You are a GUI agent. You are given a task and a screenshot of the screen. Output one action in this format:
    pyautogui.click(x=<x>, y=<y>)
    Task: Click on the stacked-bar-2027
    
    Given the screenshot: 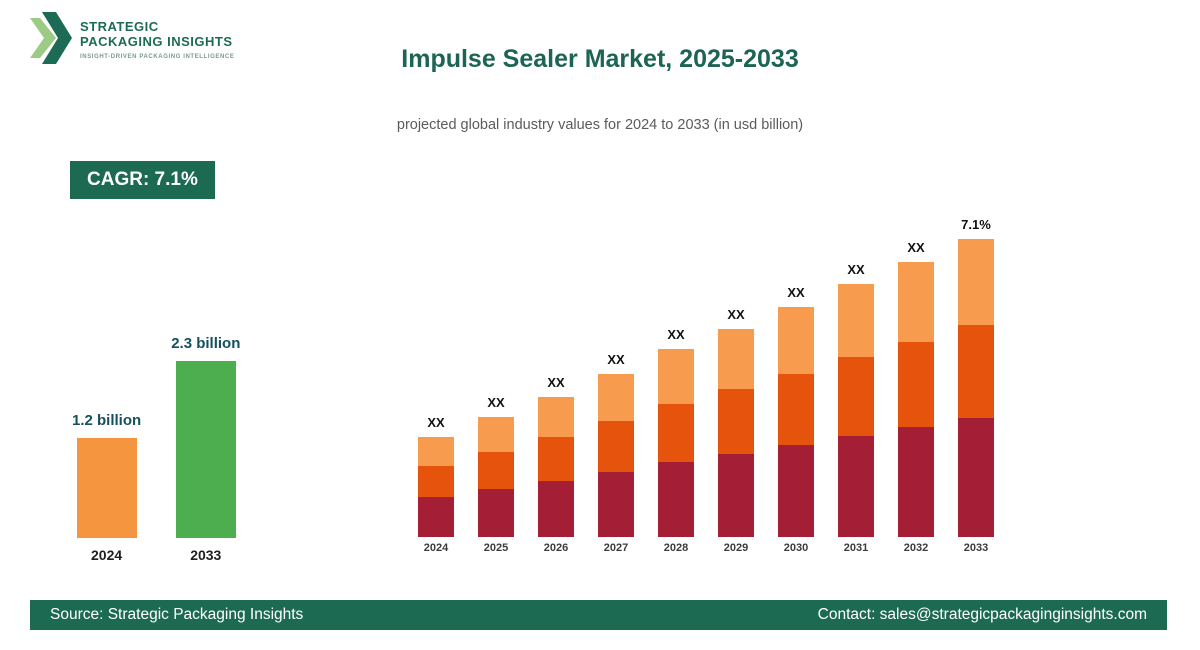 What is the action you would take?
    pyautogui.click(x=616, y=455)
    